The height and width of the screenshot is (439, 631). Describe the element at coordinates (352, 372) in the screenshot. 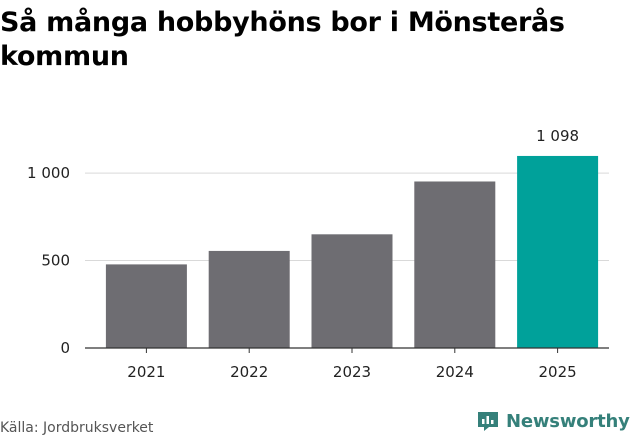

I see `x-tick-label: 2023` at that location.